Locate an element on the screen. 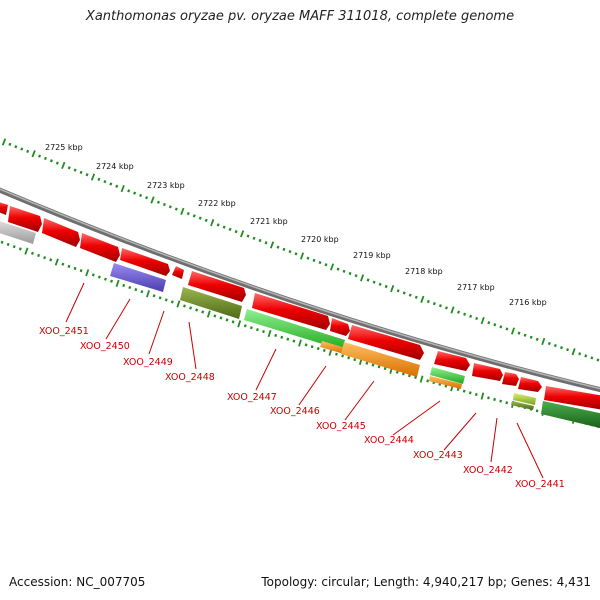 The width and height of the screenshot is (600, 600). gene-block-purple is located at coordinates (138, 277).